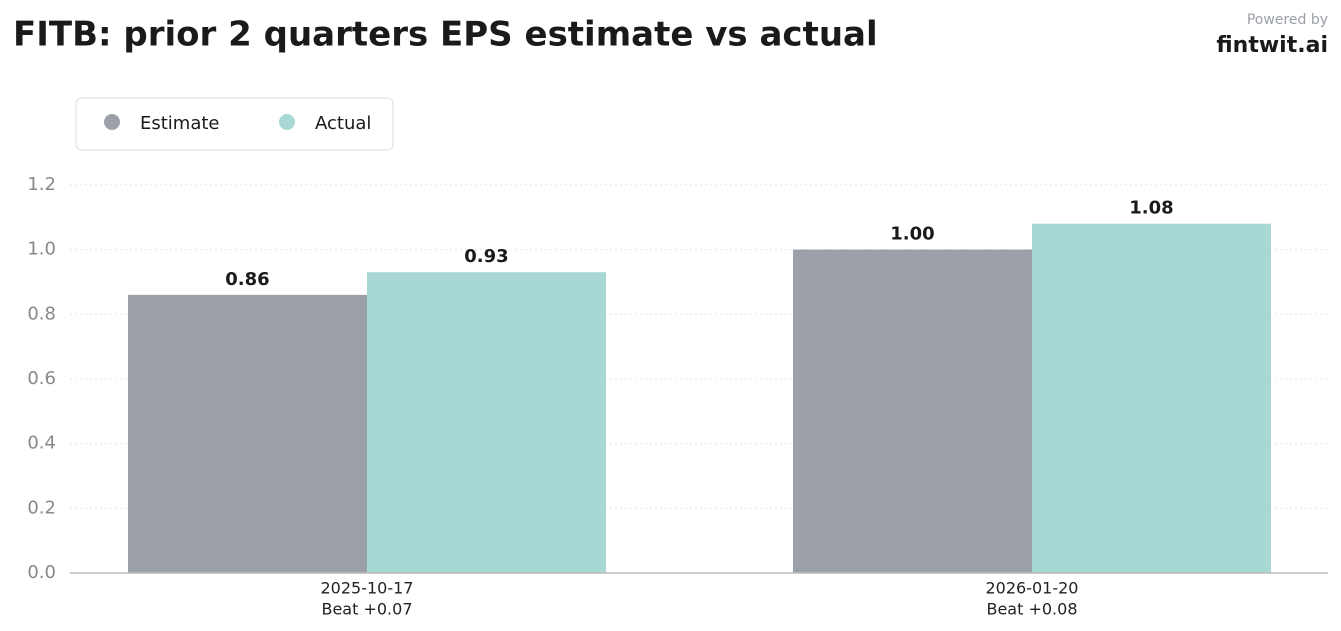 This screenshot has height=631, width=1341. I want to click on legend-label: Estimate, so click(180, 123).